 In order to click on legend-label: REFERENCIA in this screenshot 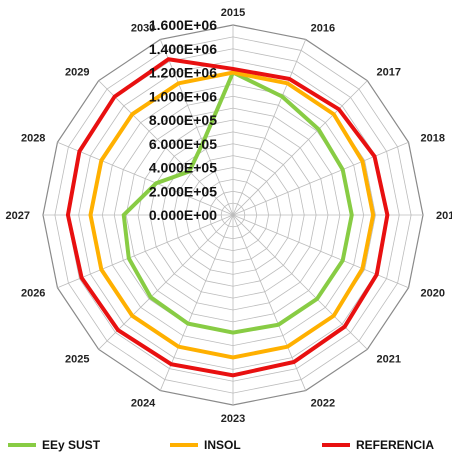, I will do `click(395, 445)`.